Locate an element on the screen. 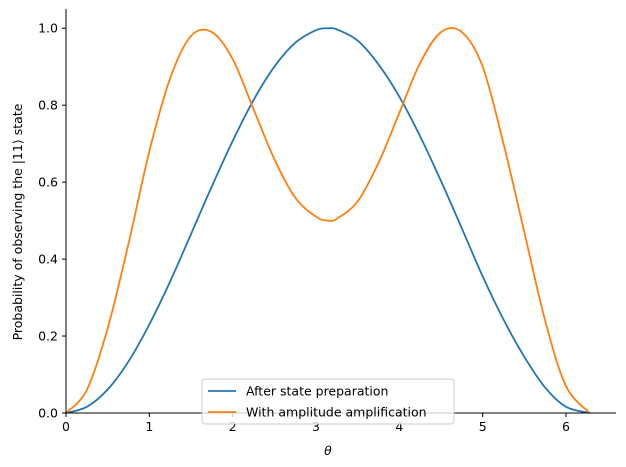 This screenshot has height=467, width=626. x-tick-label: 4 is located at coordinates (399, 426).